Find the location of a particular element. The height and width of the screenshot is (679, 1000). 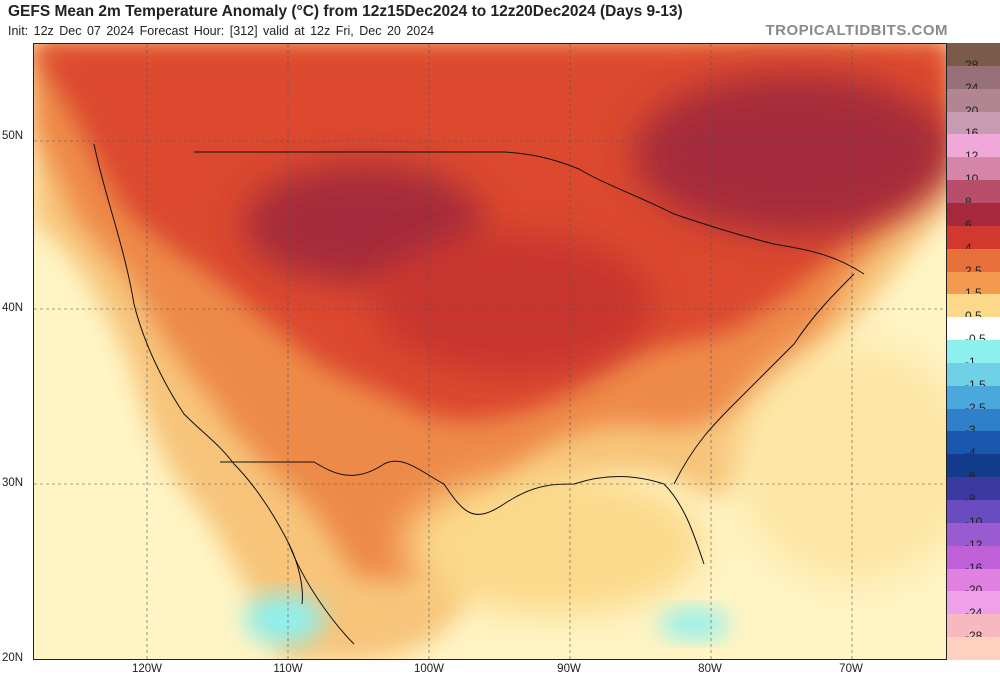

lon-label-100w: 100W is located at coordinates (429, 669).